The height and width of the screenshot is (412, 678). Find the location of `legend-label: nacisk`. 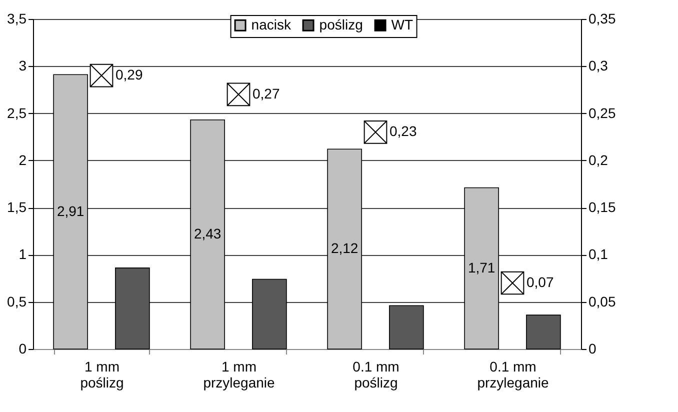

legend-label: nacisk is located at coordinates (271, 24).